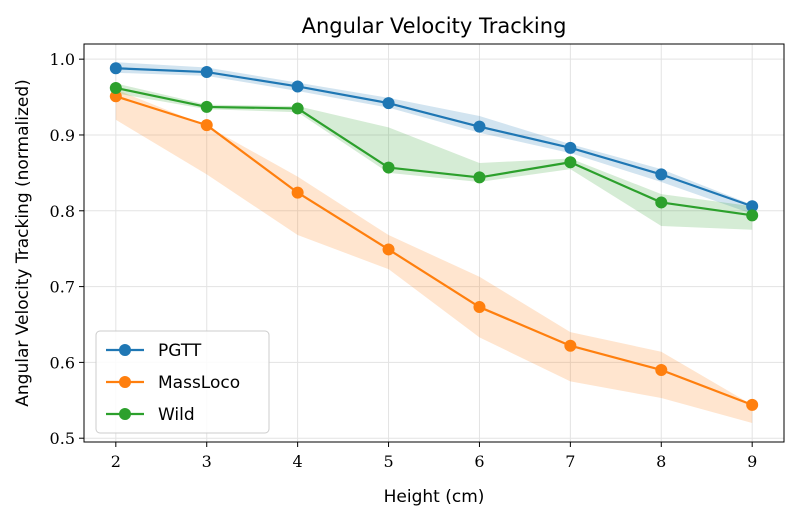  What do you see at coordinates (23, 243) in the screenshot?
I see `y-axis-label: Angular Velocity Tracking (normalized)` at bounding box center [23, 243].